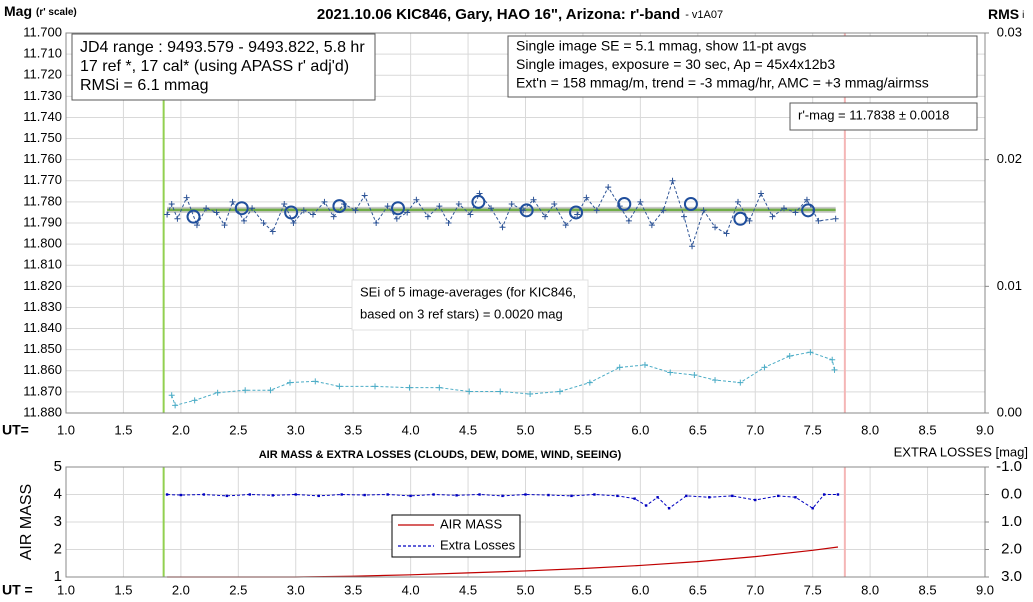 The image size is (1033, 602). Describe the element at coordinates (870, 589) in the screenshot. I see `x-tick-label: 8.0` at that location.